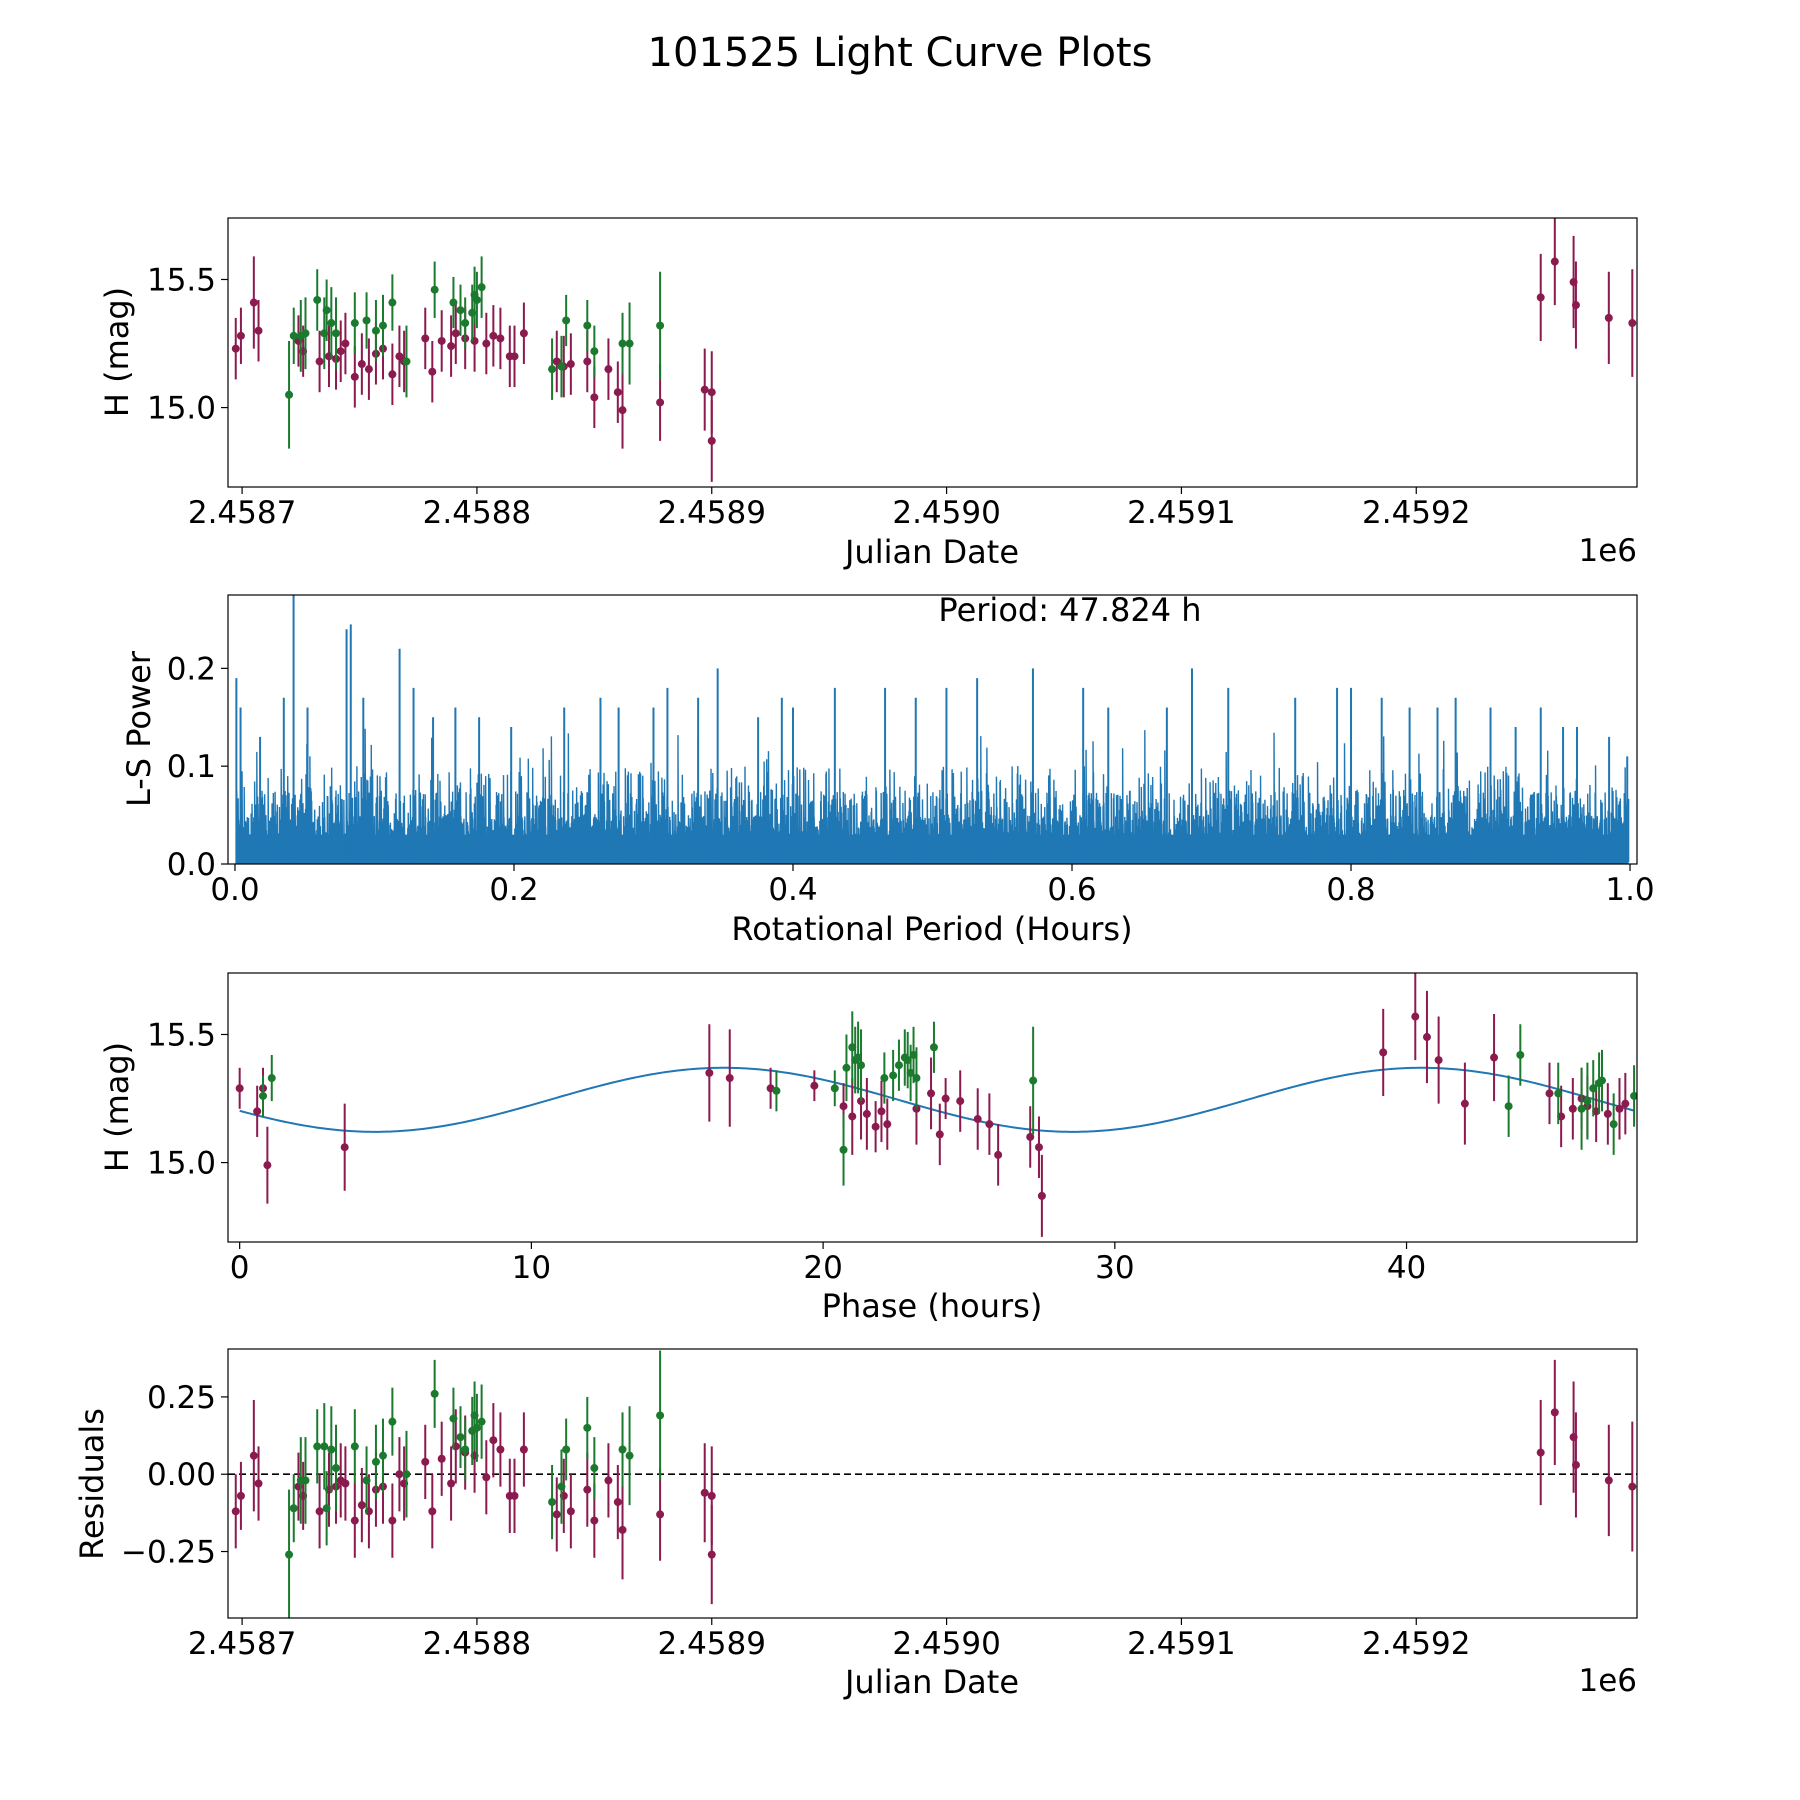 The image size is (1800, 1800). What do you see at coordinates (931, 552) in the screenshot?
I see `lightcurve-x-label: Julian Date` at bounding box center [931, 552].